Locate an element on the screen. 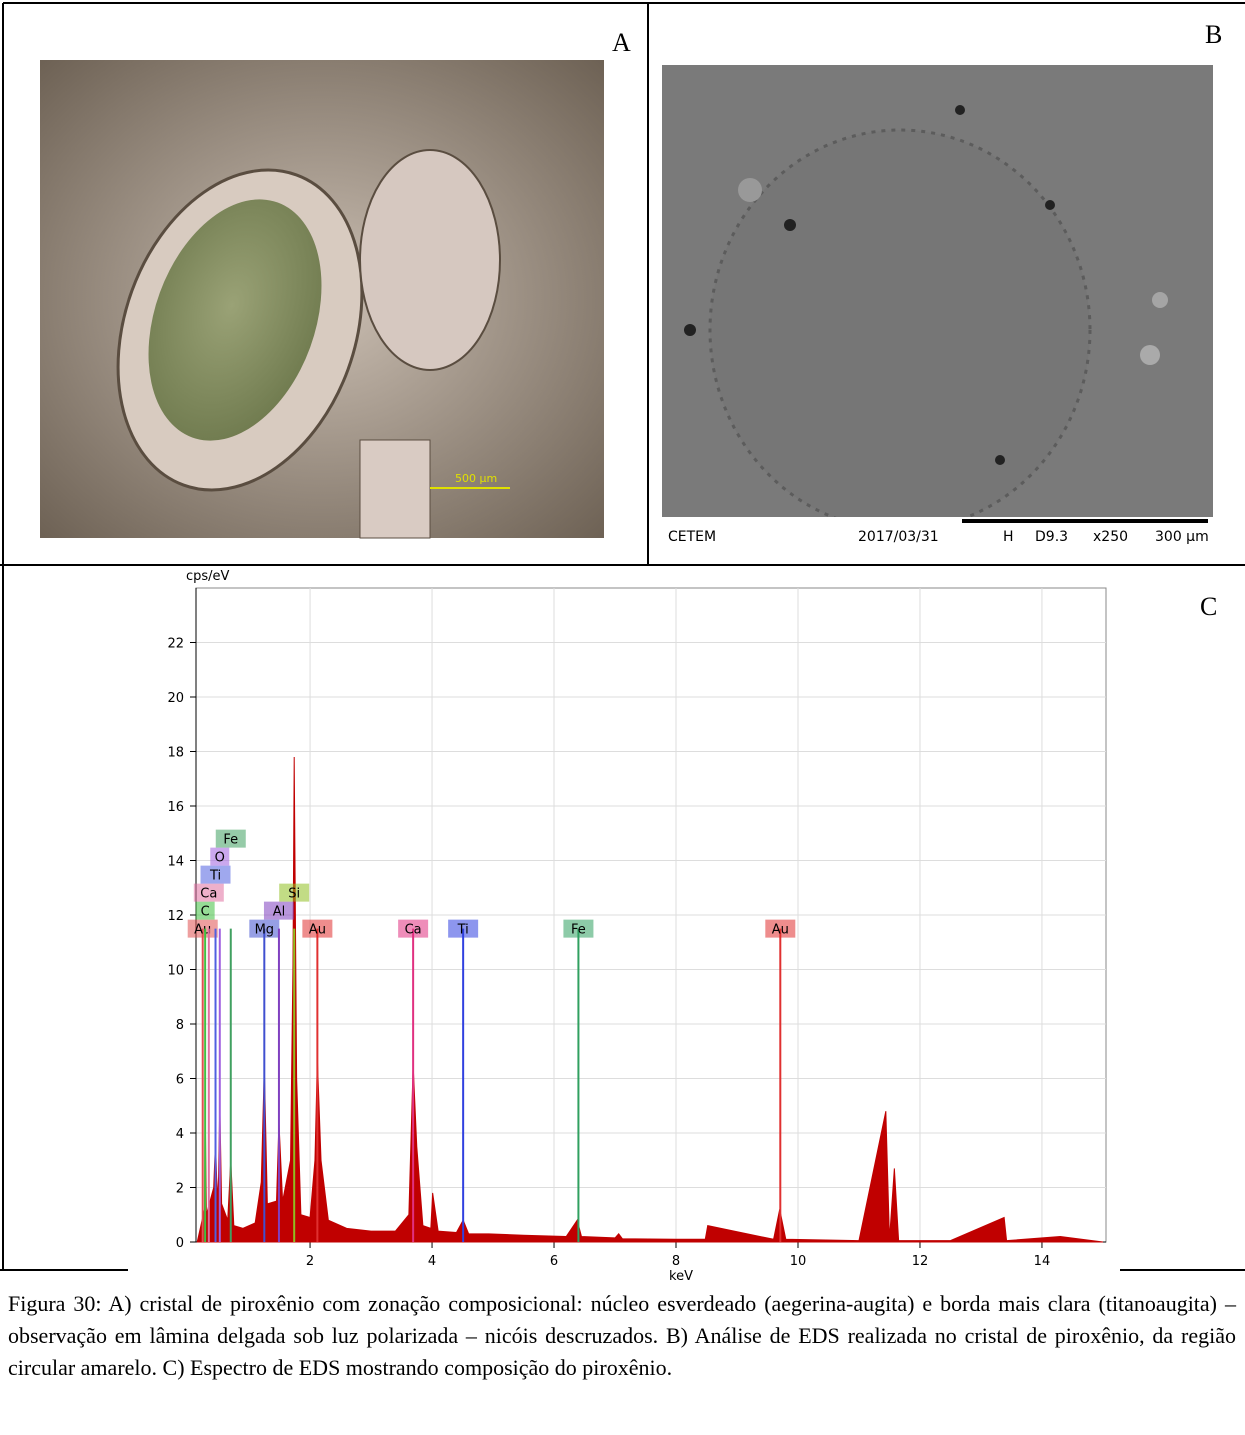  x-tick-label: 2 is located at coordinates (310, 1261).